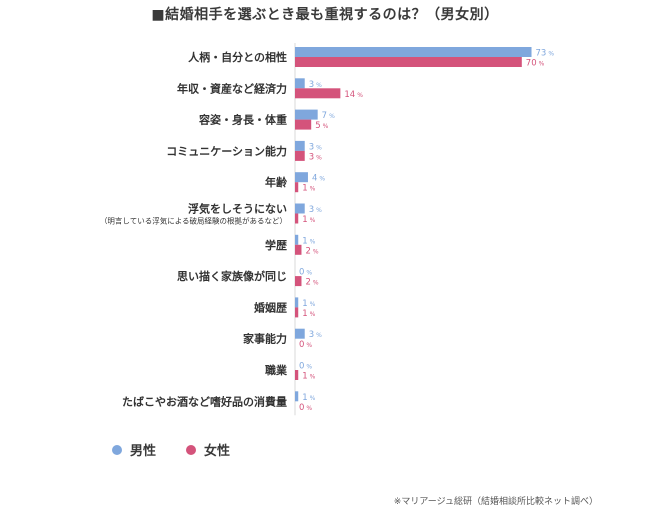  I want to click on data-label-male: 7%, so click(328, 116).